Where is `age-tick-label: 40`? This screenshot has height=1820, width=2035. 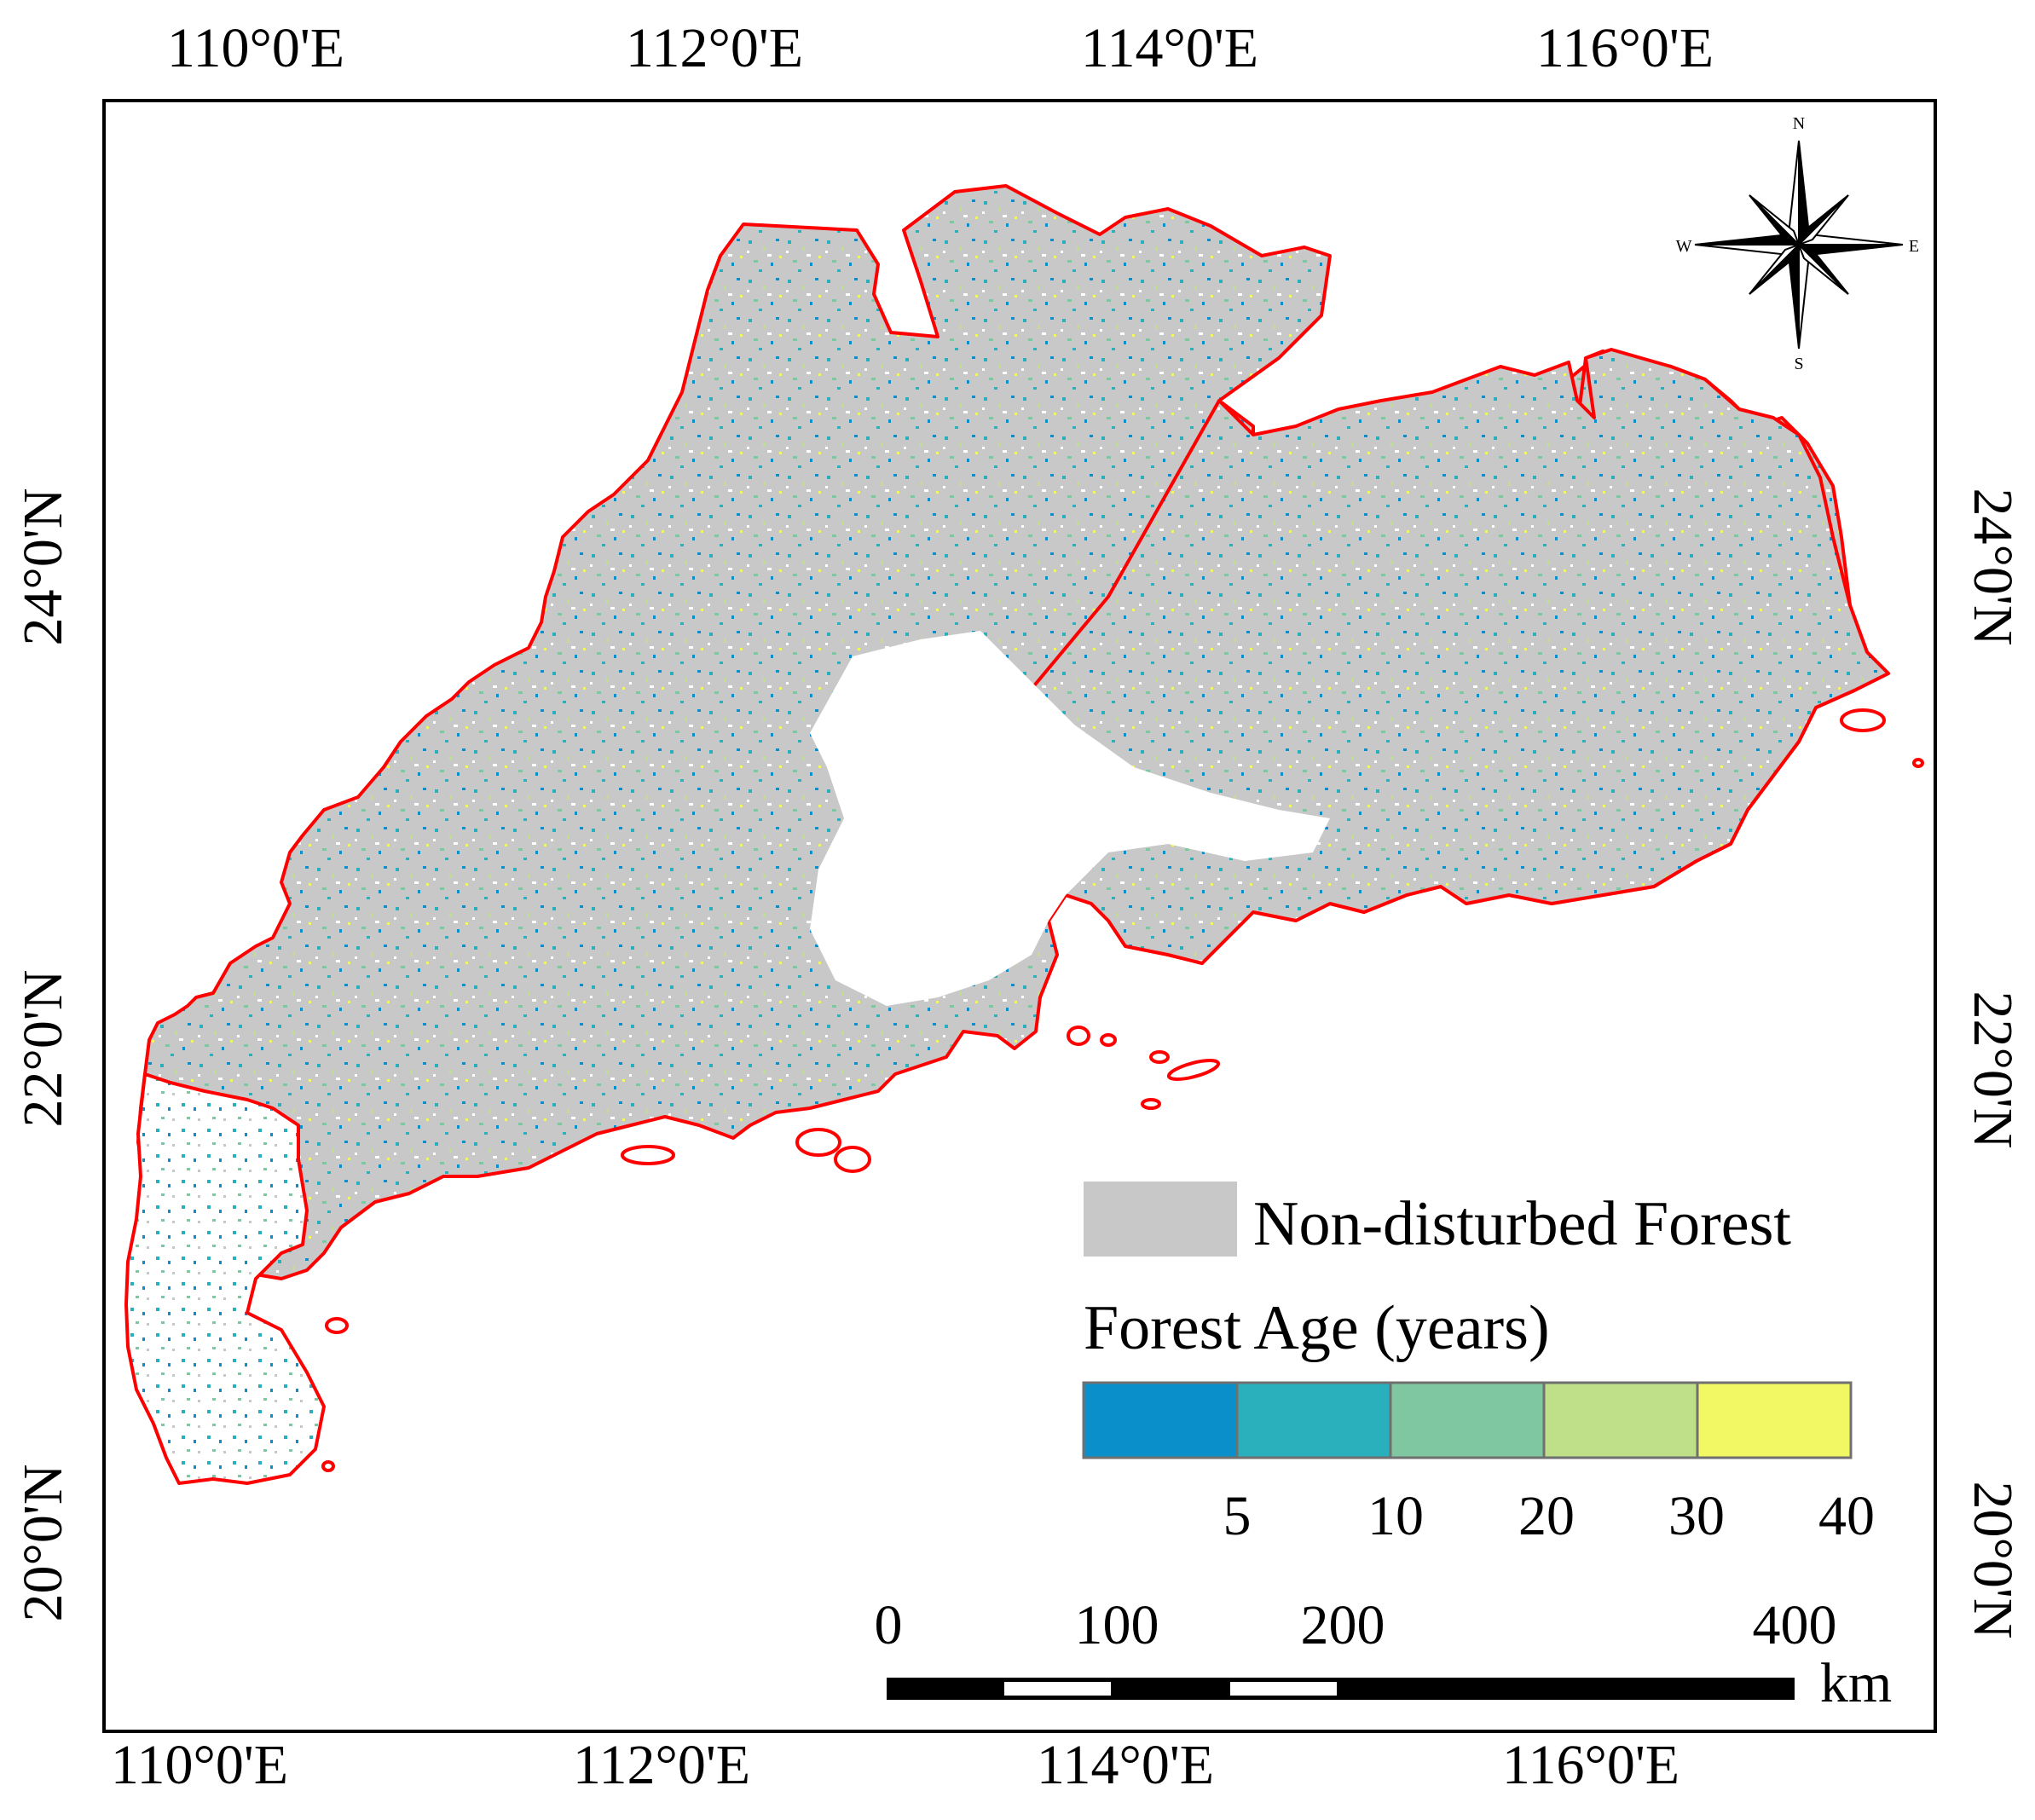 age-tick-label: 40 is located at coordinates (1846, 1516).